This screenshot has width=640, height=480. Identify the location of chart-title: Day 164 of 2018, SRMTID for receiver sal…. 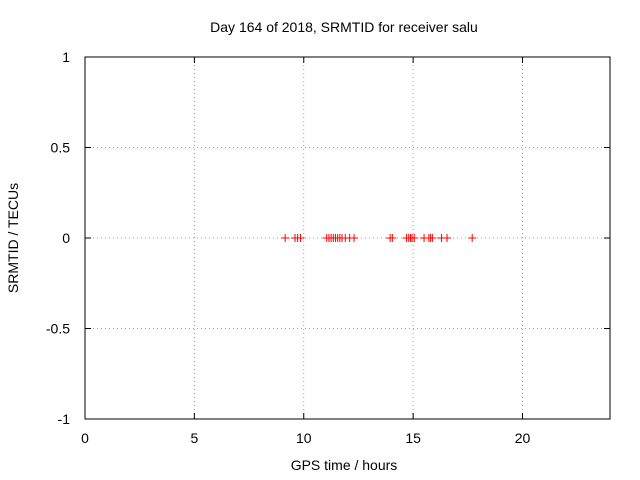
(344, 27).